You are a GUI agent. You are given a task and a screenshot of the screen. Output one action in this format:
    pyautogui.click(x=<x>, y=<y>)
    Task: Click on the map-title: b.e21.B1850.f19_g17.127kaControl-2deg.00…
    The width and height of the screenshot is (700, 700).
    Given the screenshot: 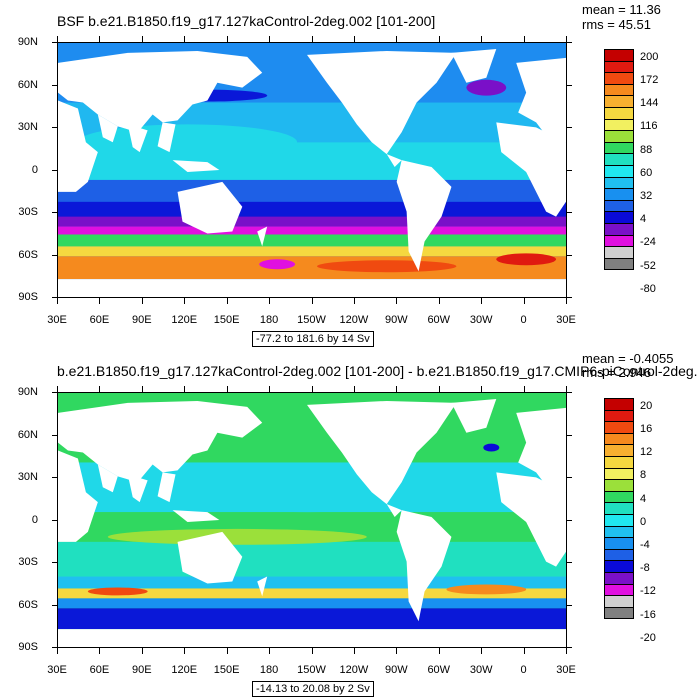 What is the action you would take?
    pyautogui.click(x=377, y=371)
    